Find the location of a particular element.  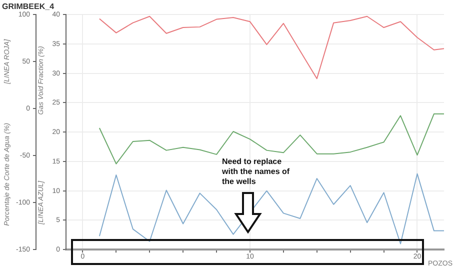

annotation: Need to replace with the names of the wells is located at coordinates (256, 172).